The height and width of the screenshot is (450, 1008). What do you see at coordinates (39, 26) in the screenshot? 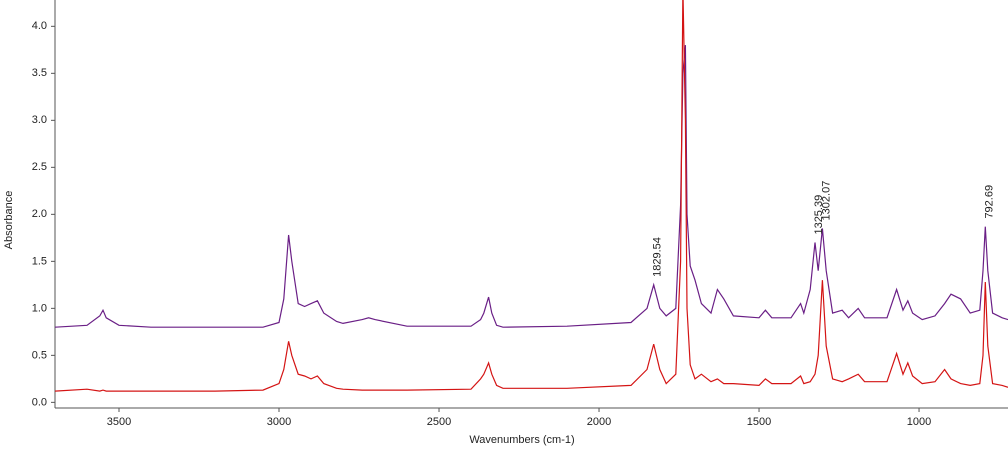
I see `y-tick-label: 4.0` at bounding box center [39, 26].